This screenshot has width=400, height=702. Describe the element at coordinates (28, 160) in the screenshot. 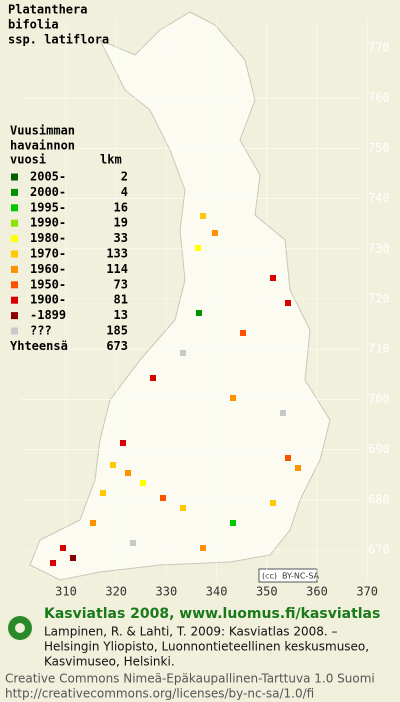

I see `legend-year-header: vuosi` at that location.